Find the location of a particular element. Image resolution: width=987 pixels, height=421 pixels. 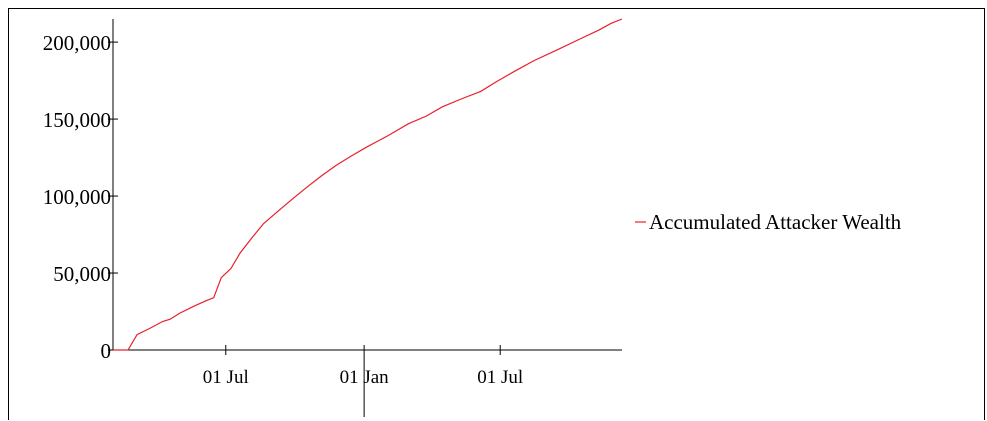

legend: Accumulated Attacker Wealth is located at coordinates (768, 222).